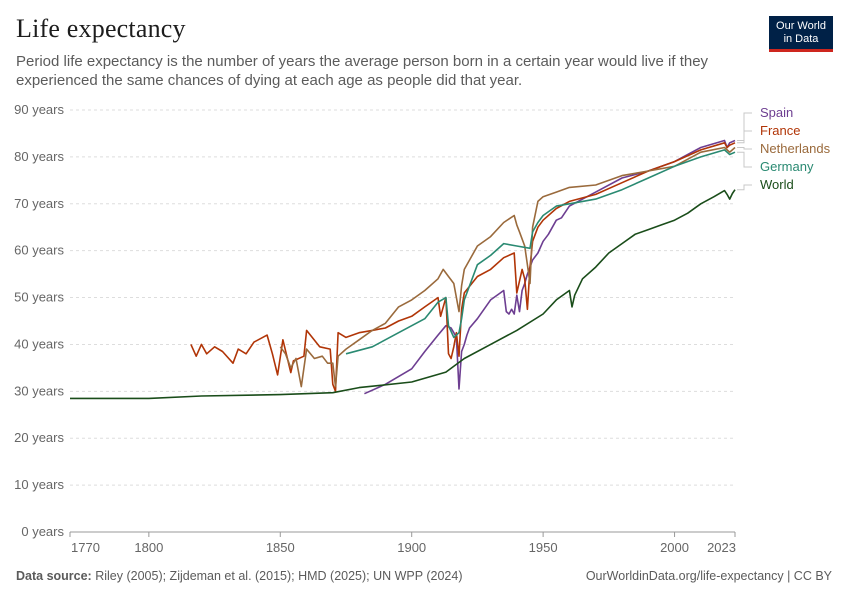 This screenshot has height=600, width=850. I want to click on owid-logo: Our World in Data, so click(801, 34).